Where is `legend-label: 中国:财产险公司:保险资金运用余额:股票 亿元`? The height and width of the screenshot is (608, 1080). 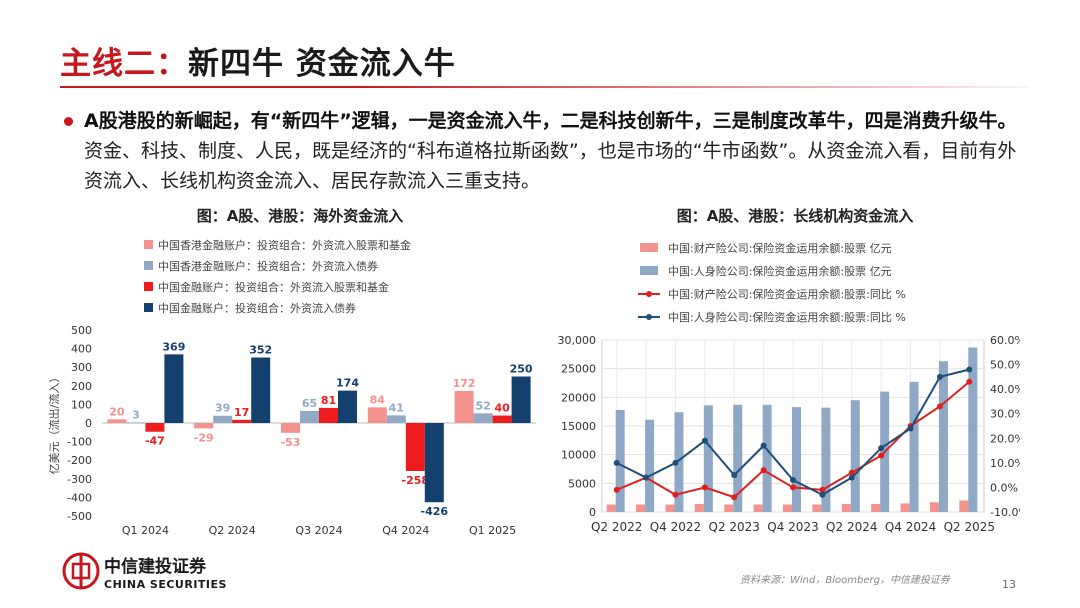 legend-label: 中国:财产险公司:保险资金运用余额:股票 亿元 is located at coordinates (780, 248).